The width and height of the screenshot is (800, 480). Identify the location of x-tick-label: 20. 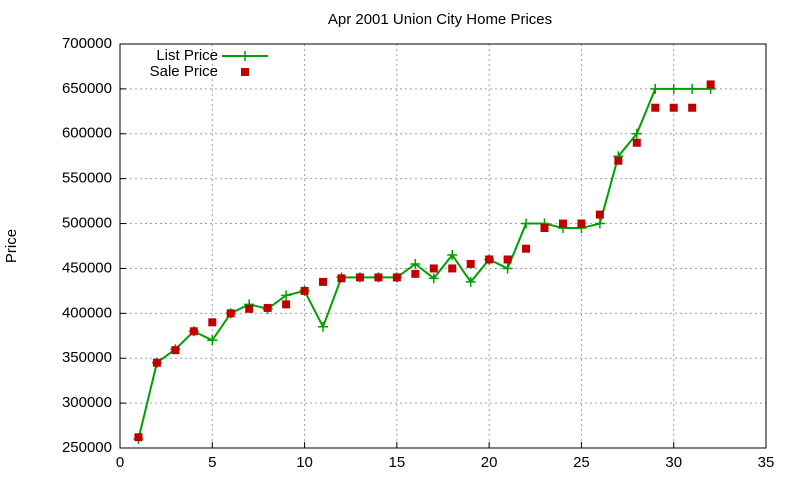
(489, 462).